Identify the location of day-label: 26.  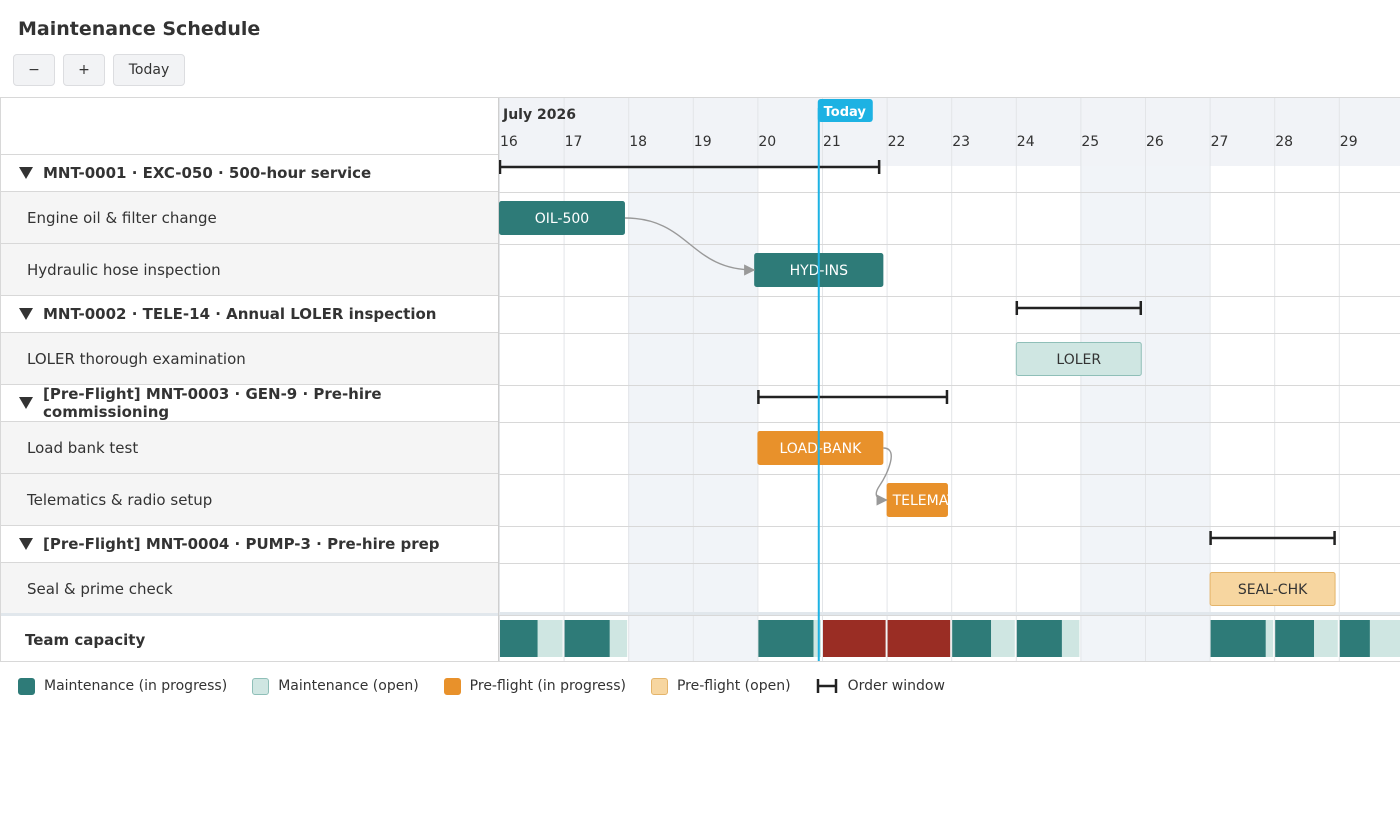
(1155, 142).